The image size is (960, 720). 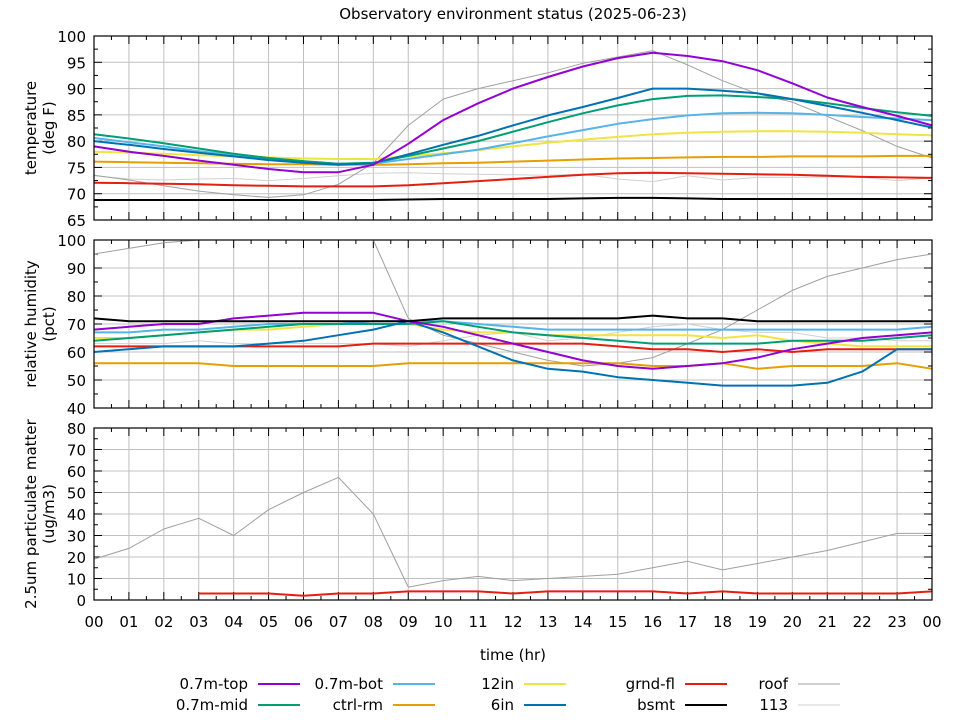 I want to click on y-tick-label: 95, so click(x=76, y=63).